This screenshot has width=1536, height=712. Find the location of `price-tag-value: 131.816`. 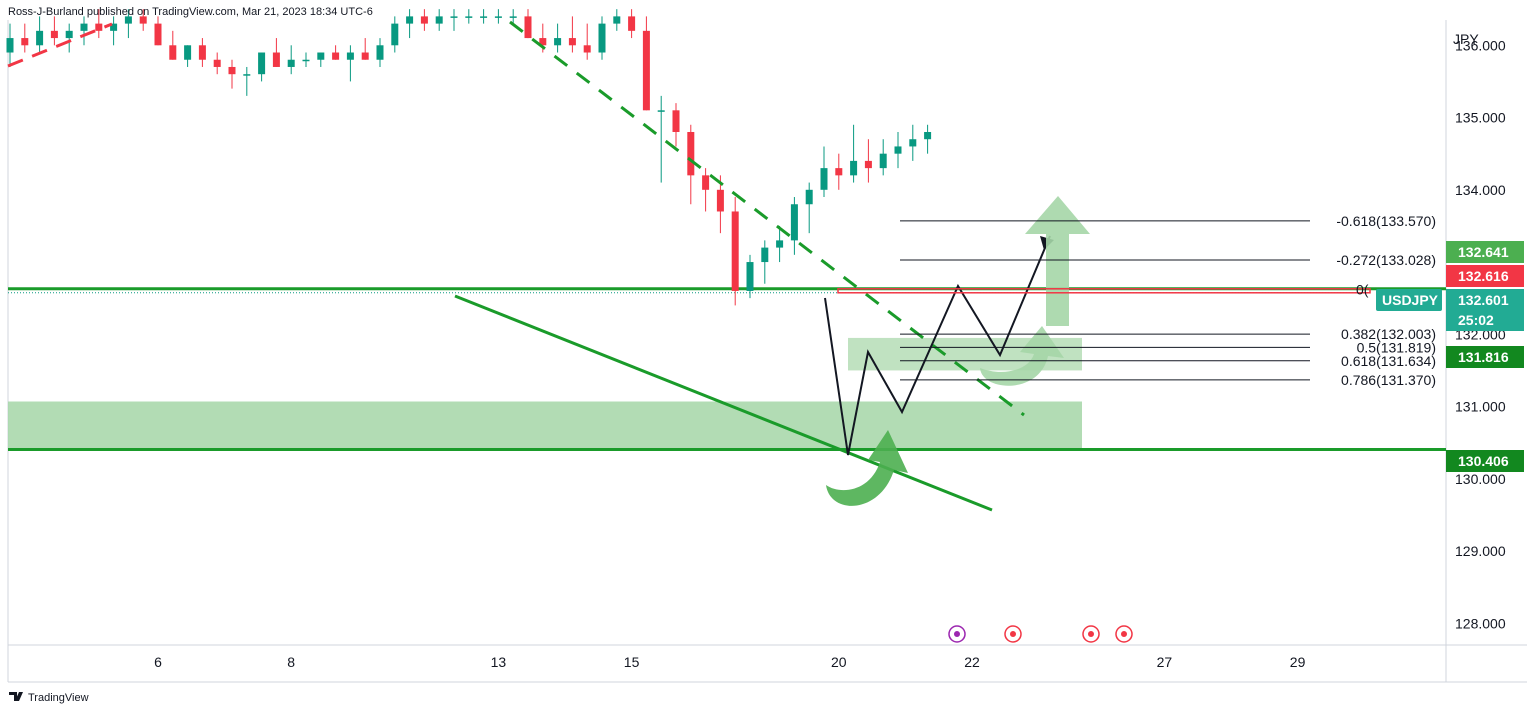

price-tag-value: 131.816 is located at coordinates (1483, 357).